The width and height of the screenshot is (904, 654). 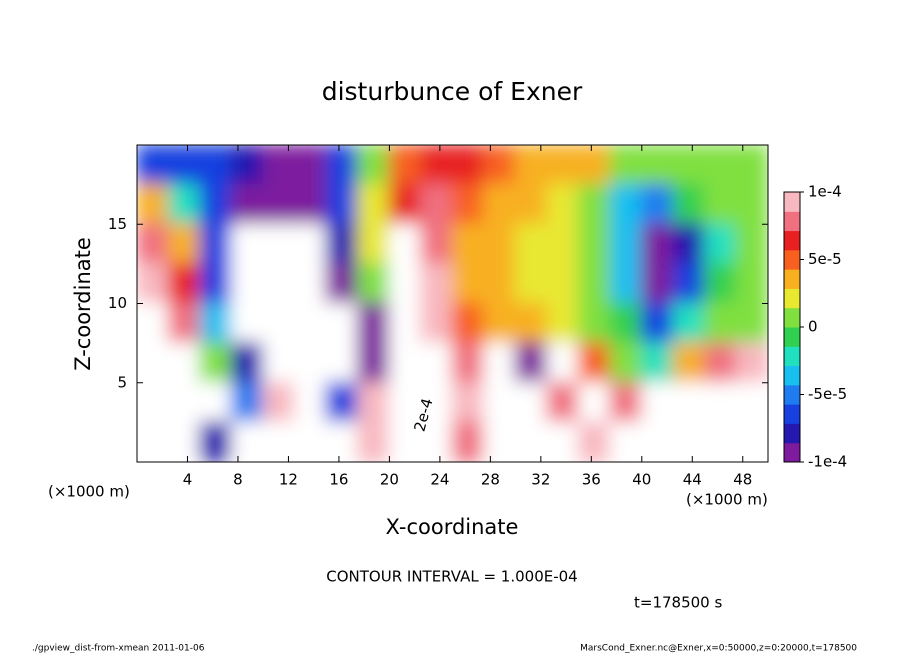 What do you see at coordinates (389, 480) in the screenshot?
I see `x-tick-label: 20` at bounding box center [389, 480].